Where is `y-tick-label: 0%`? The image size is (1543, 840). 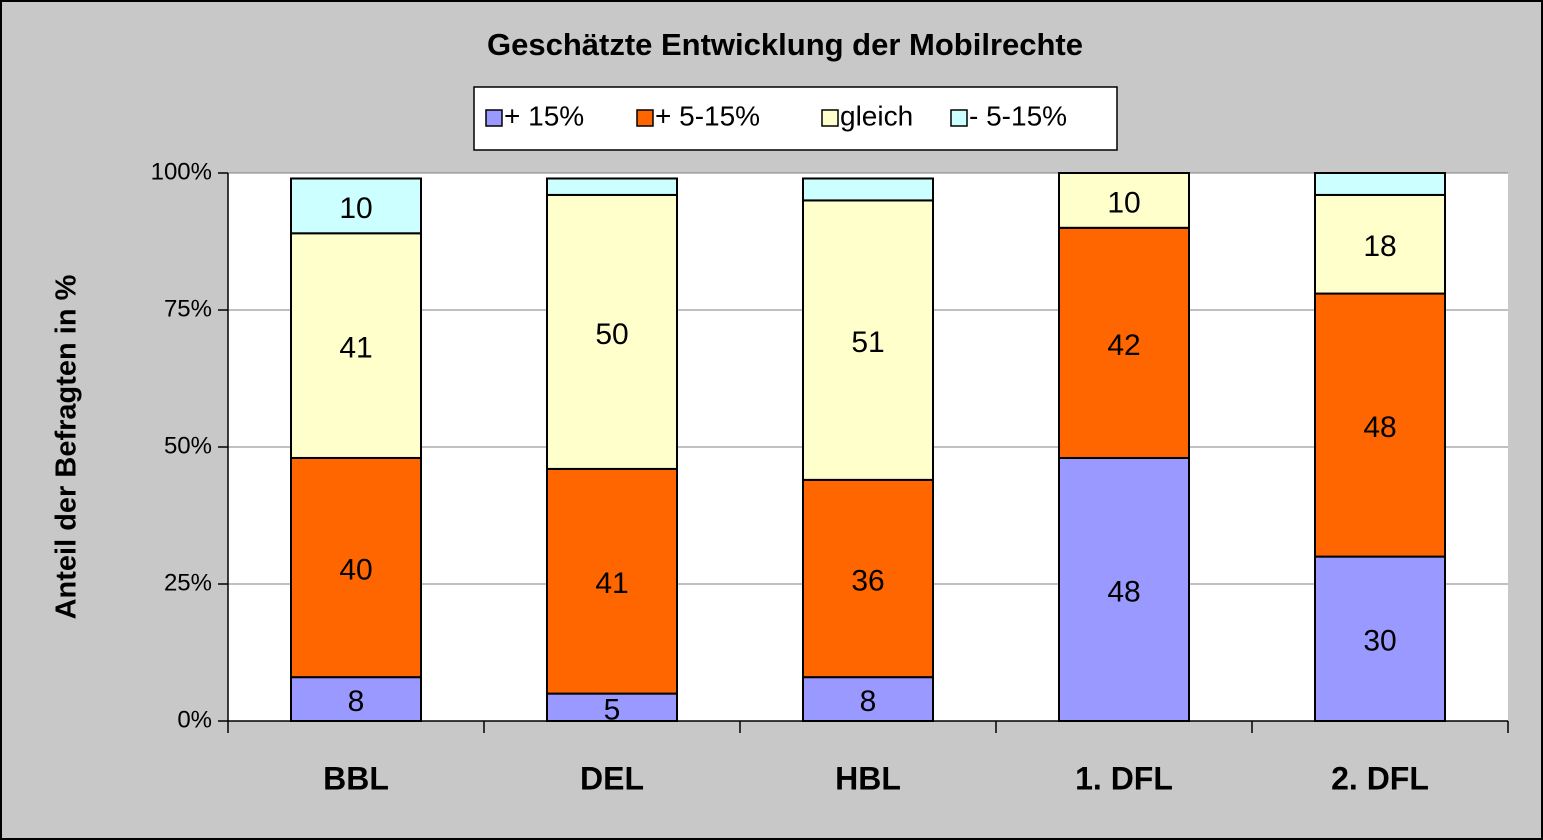 y-tick-label: 0% is located at coordinates (194, 719).